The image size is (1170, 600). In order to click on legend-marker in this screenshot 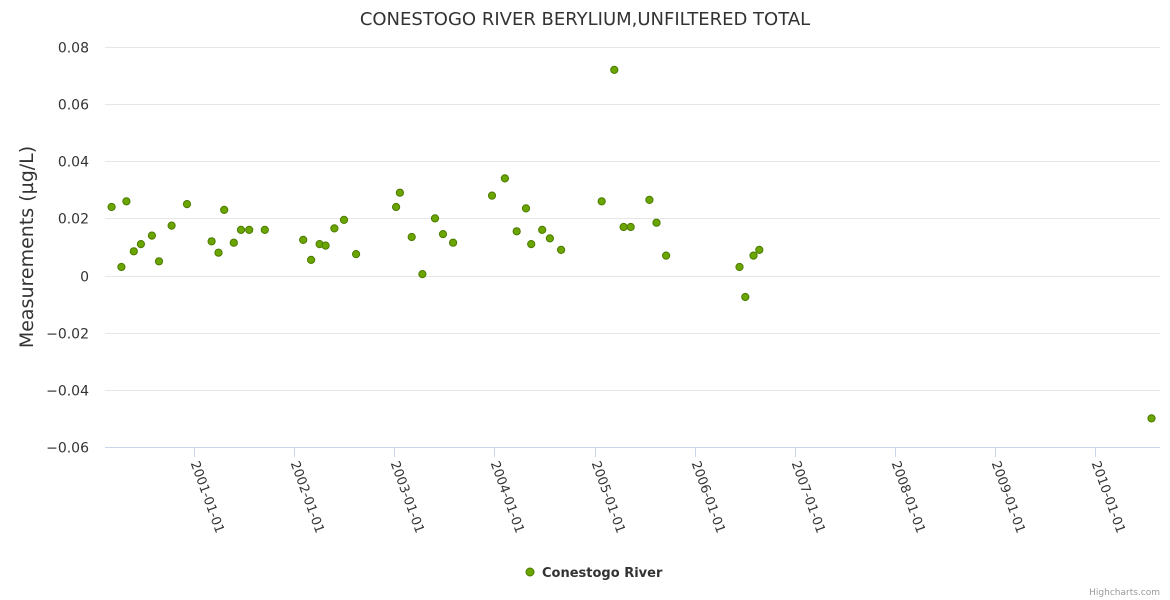, I will do `click(530, 572)`.